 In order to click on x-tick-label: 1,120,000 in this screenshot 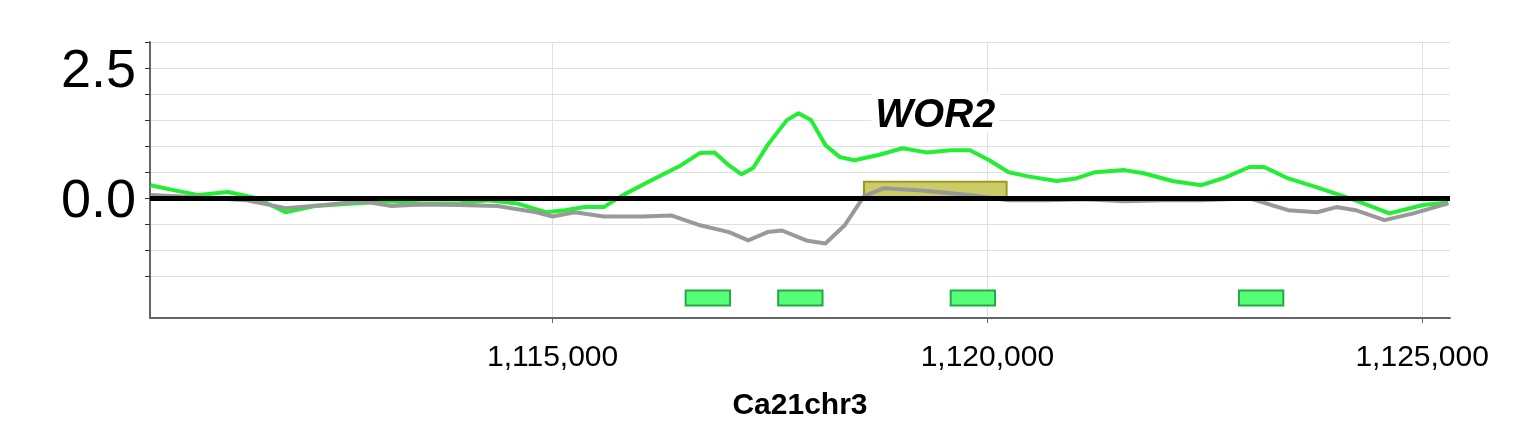, I will do `click(987, 355)`.